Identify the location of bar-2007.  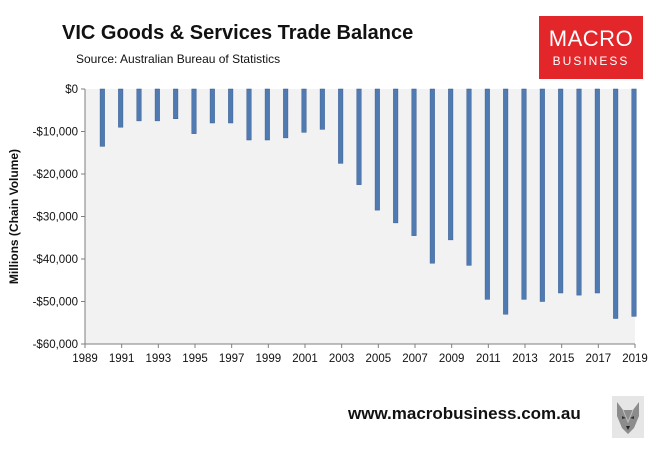
(414, 162).